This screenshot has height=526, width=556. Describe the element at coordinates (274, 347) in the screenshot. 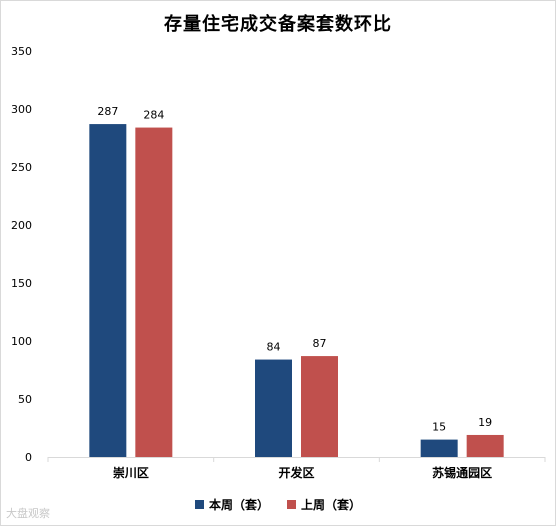

I see `data-label: 84` at that location.